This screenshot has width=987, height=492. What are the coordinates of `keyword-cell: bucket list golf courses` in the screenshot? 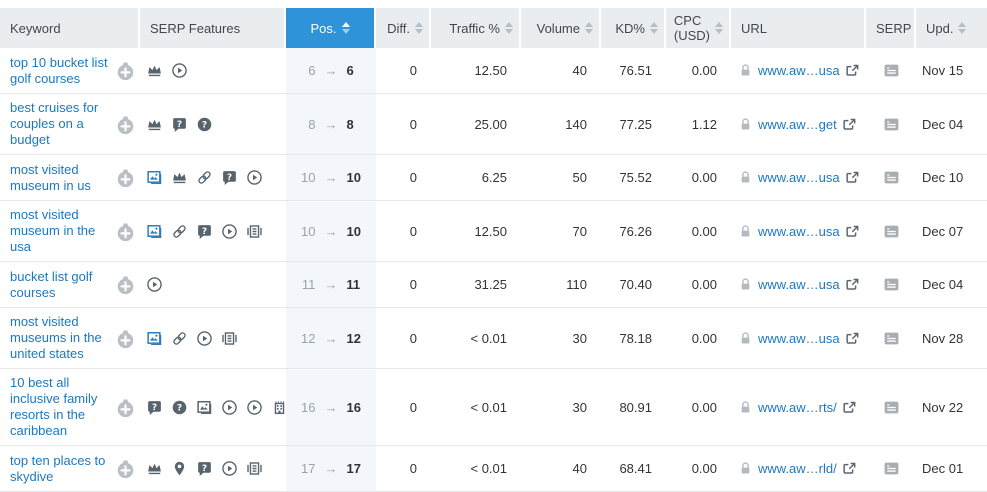 It's located at (70, 284).